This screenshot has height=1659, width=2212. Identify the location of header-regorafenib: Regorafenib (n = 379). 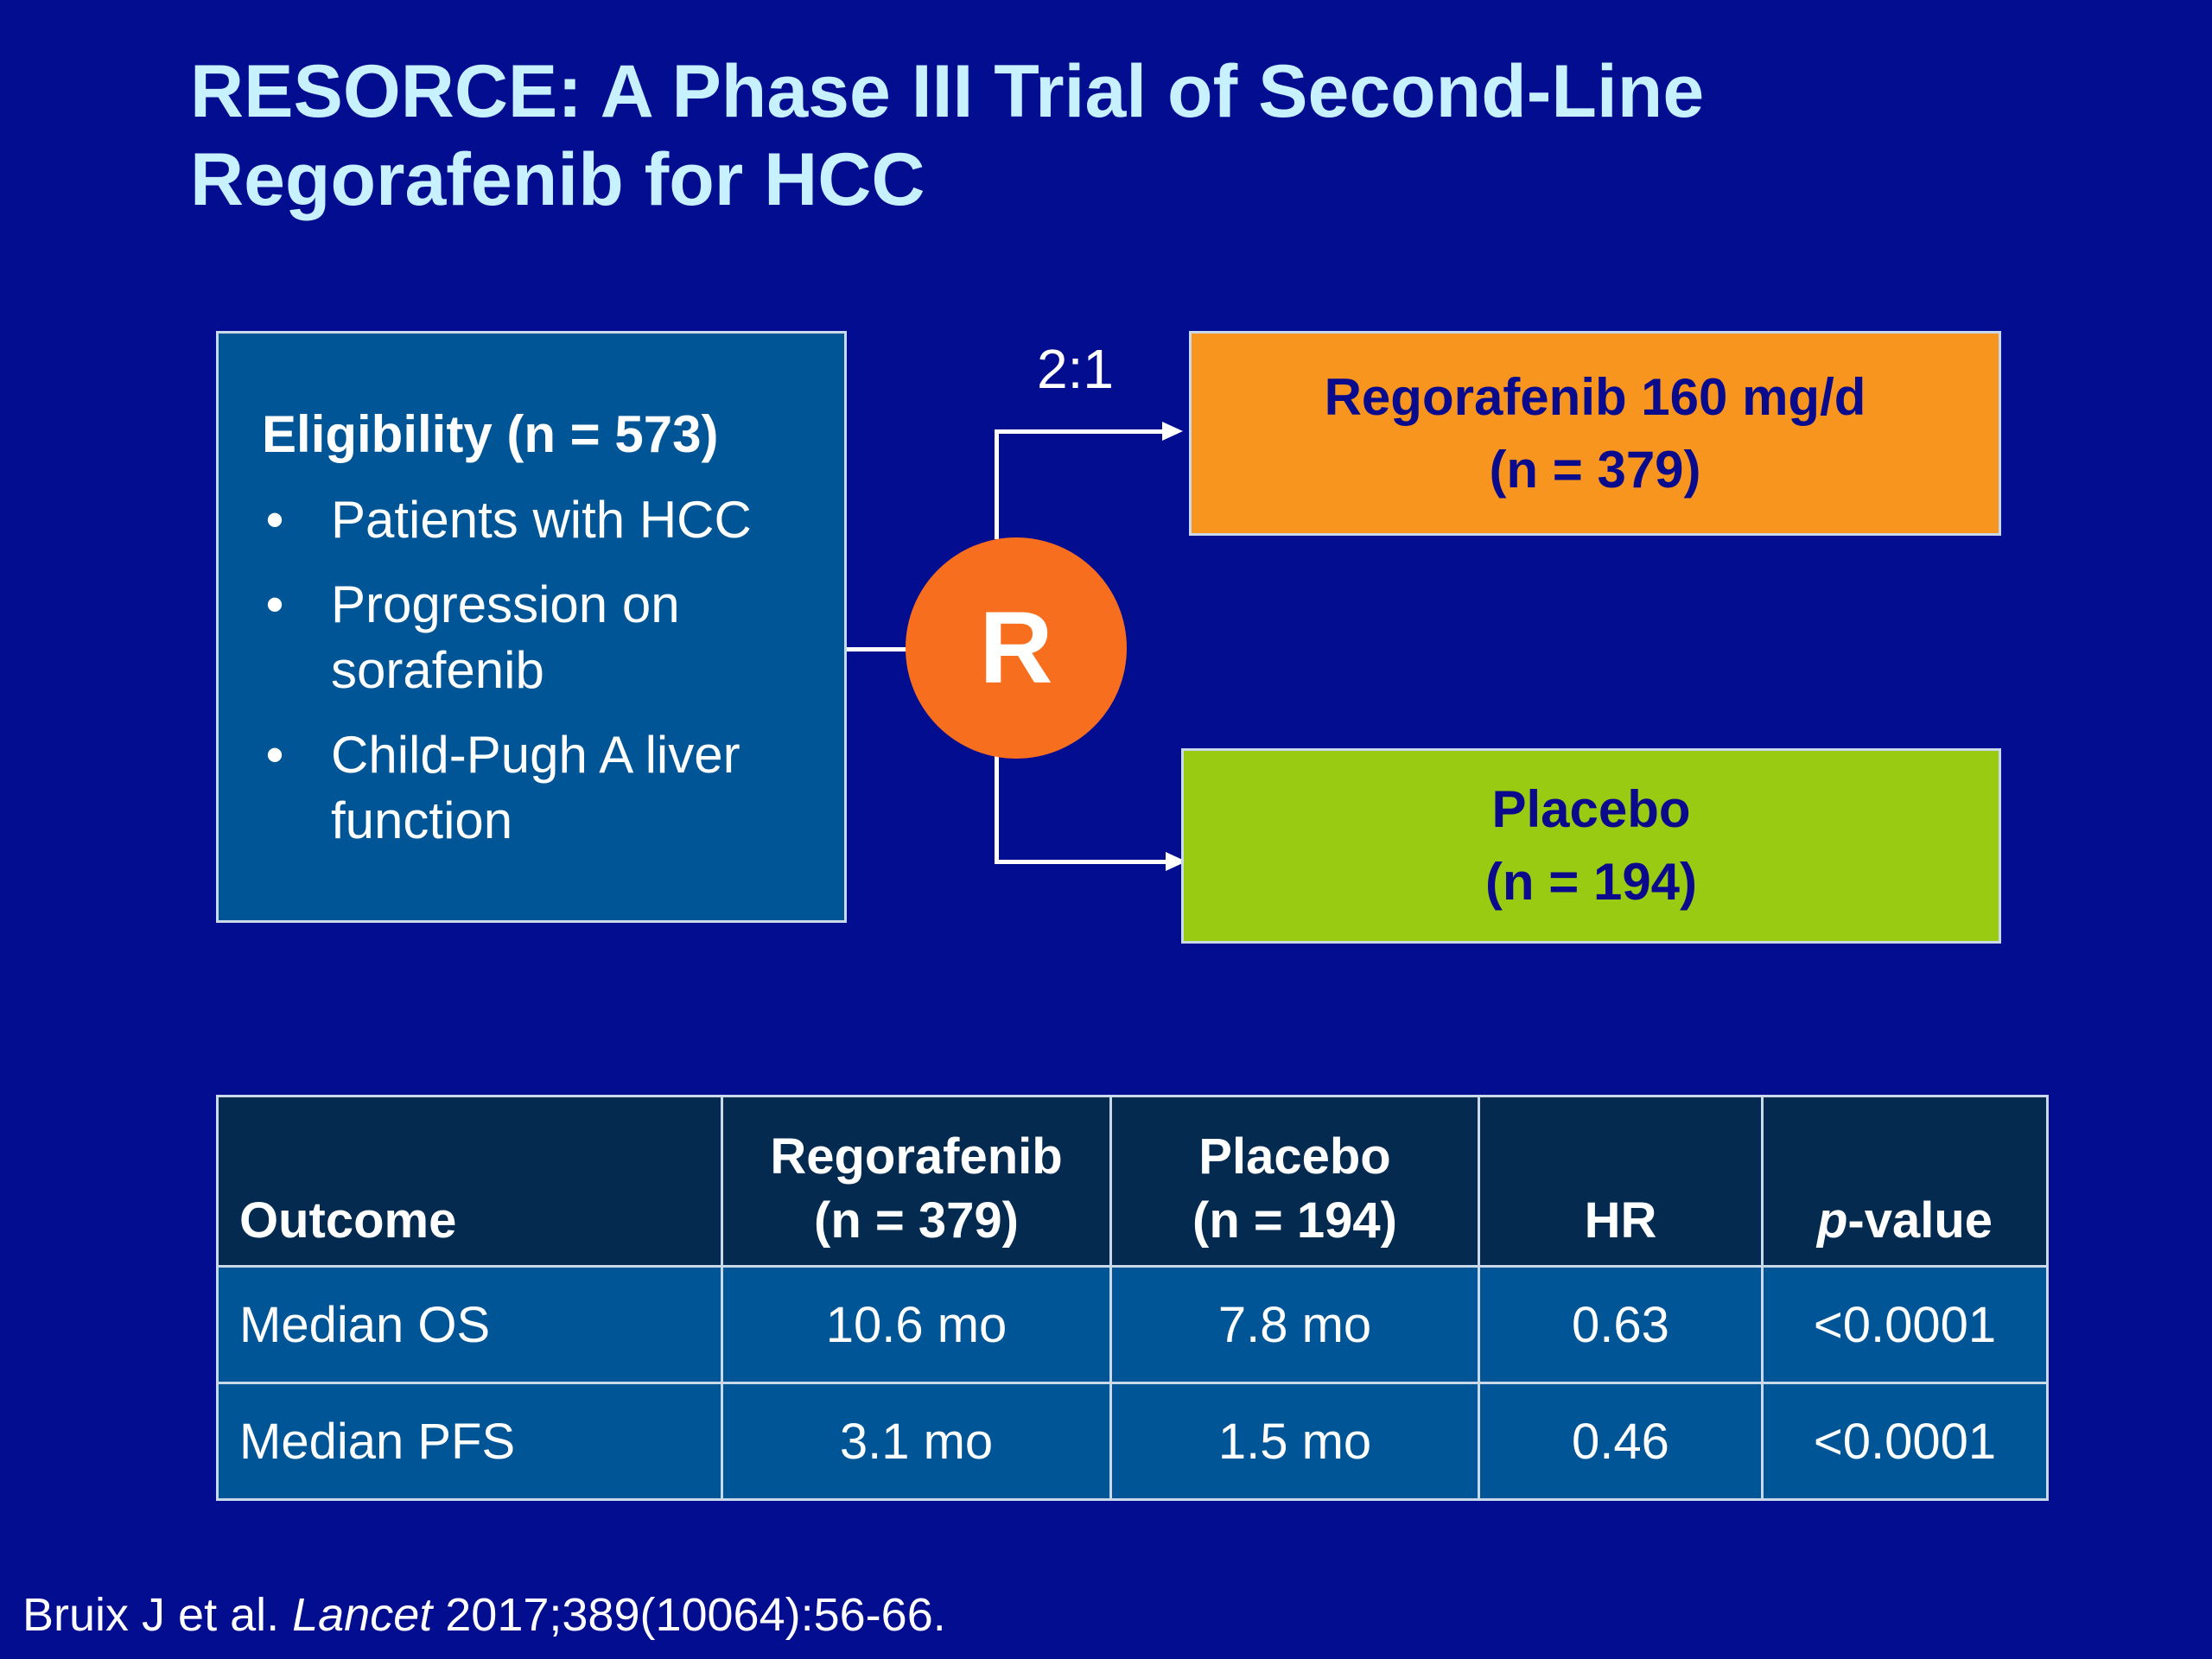
(916, 1181).